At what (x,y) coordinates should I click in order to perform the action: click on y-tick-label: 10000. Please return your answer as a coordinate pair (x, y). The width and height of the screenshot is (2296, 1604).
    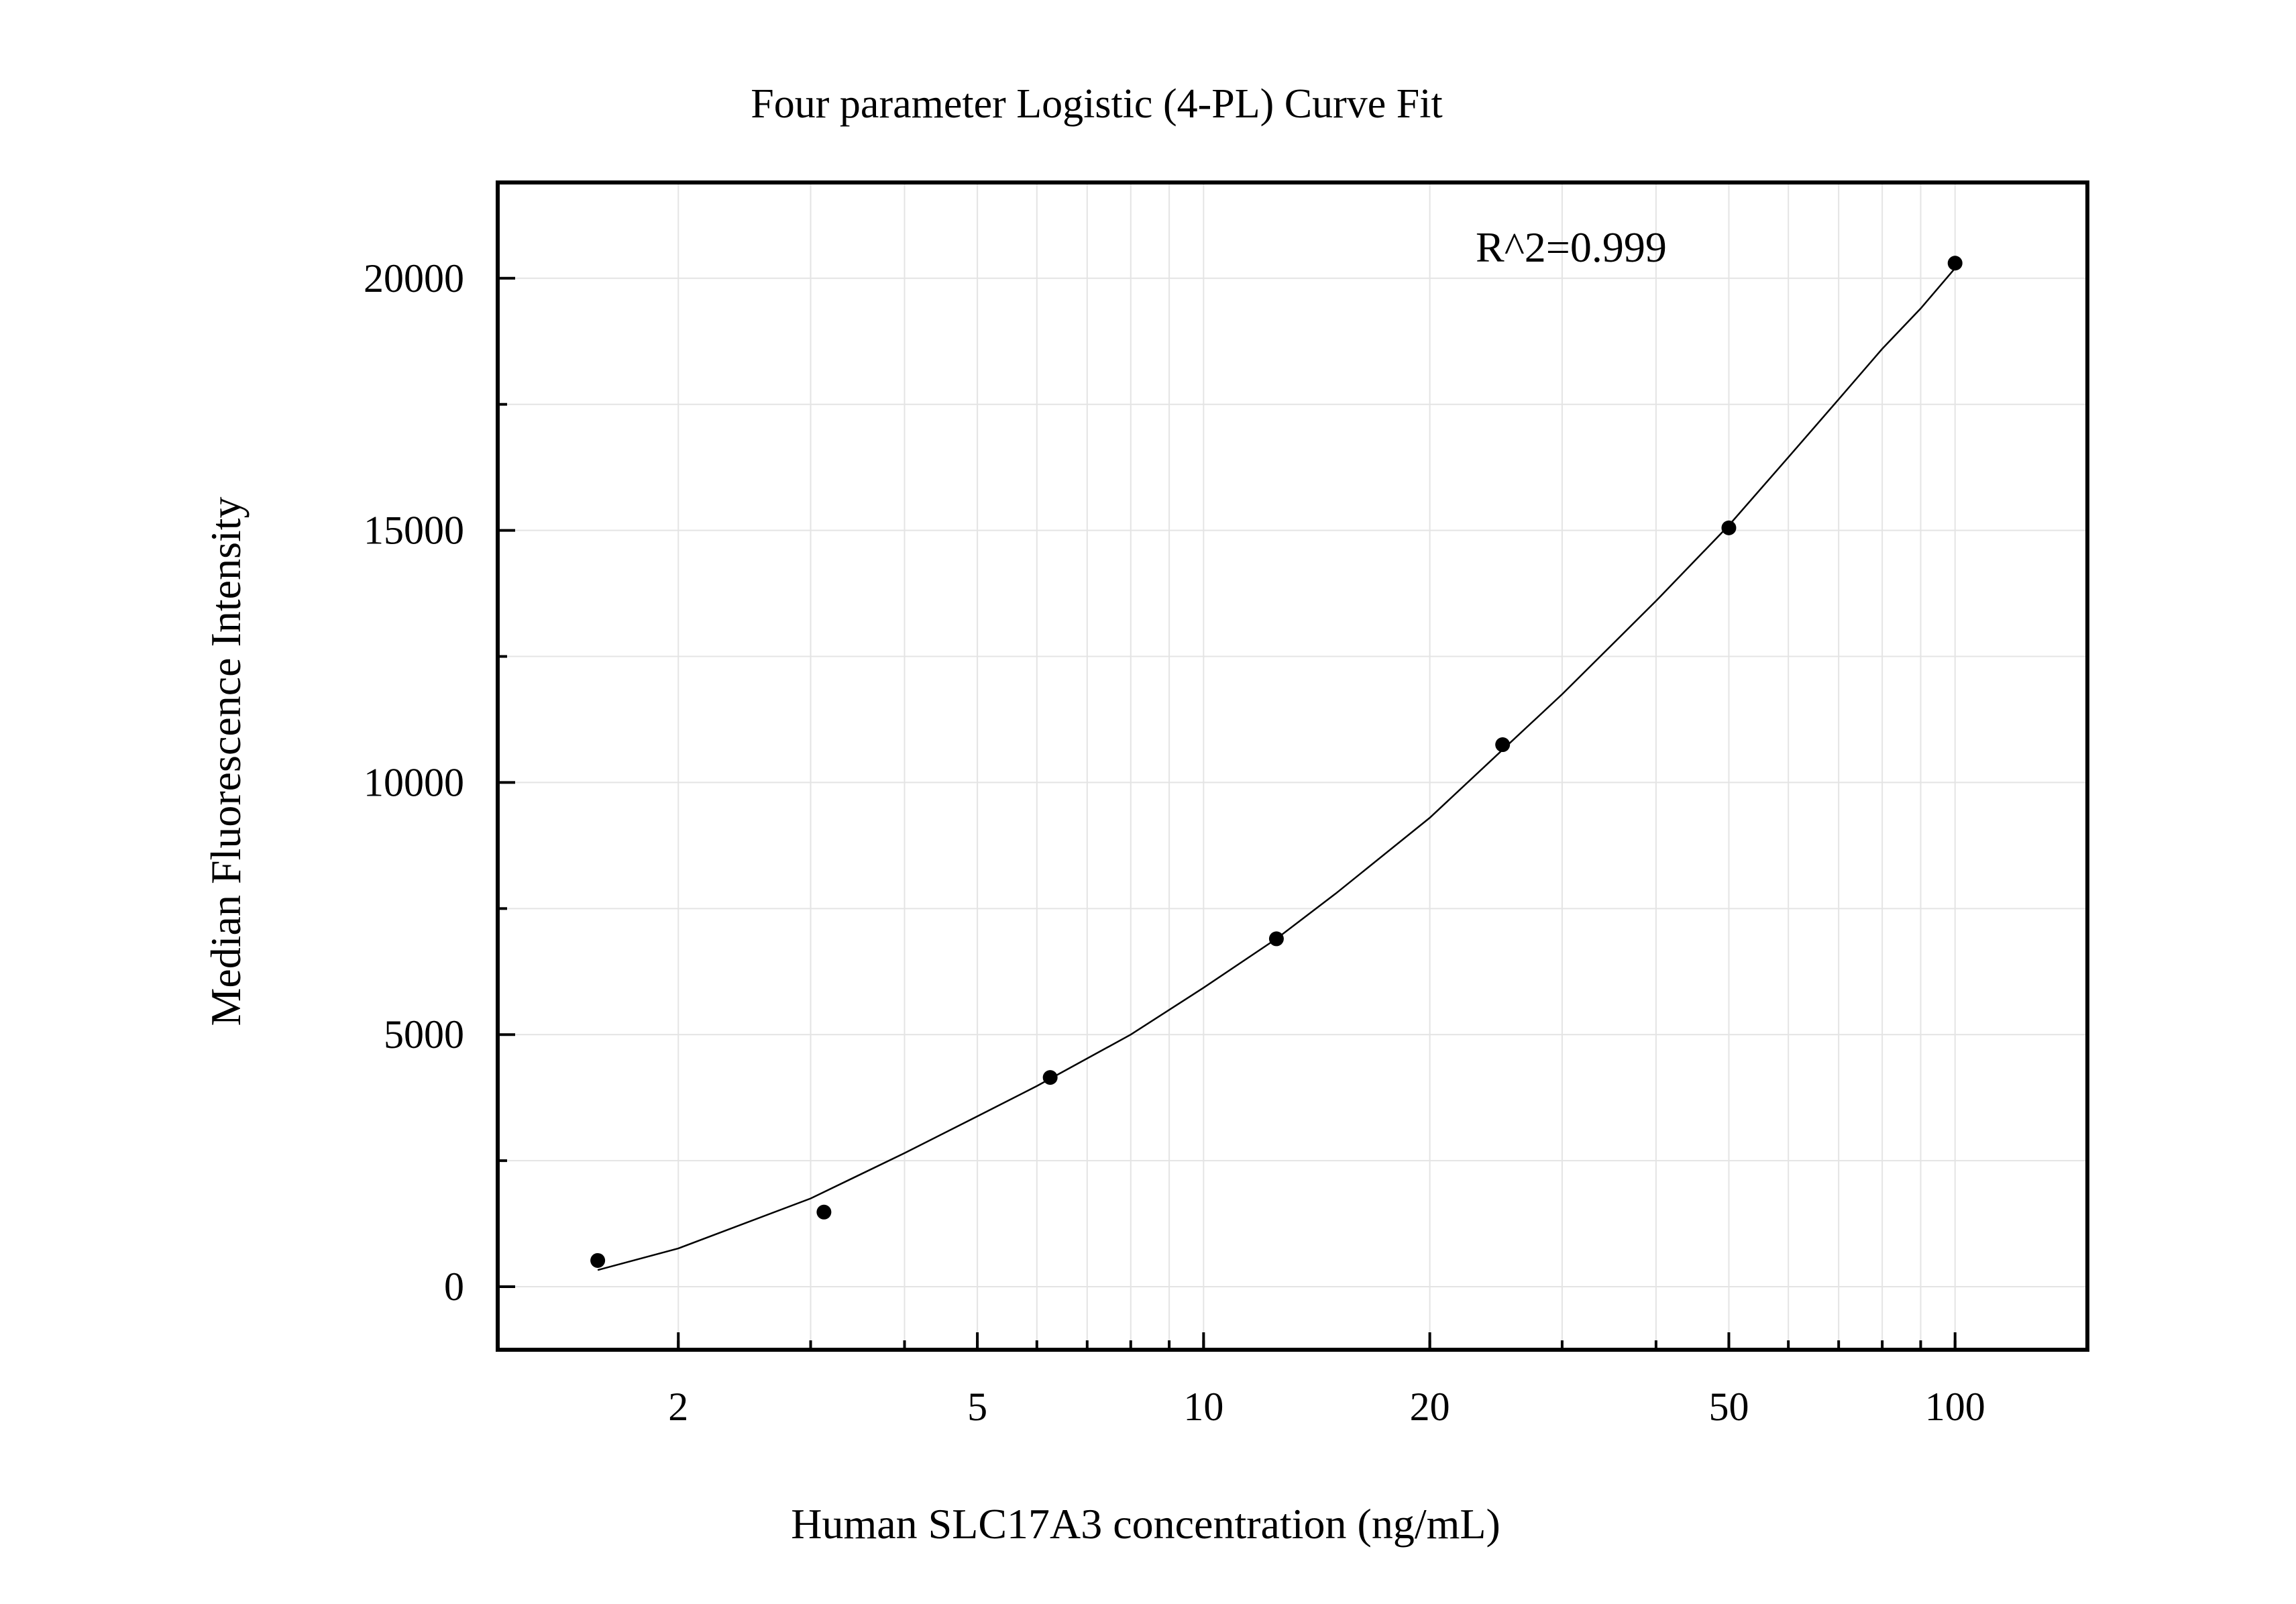
    Looking at the image, I should click on (414, 782).